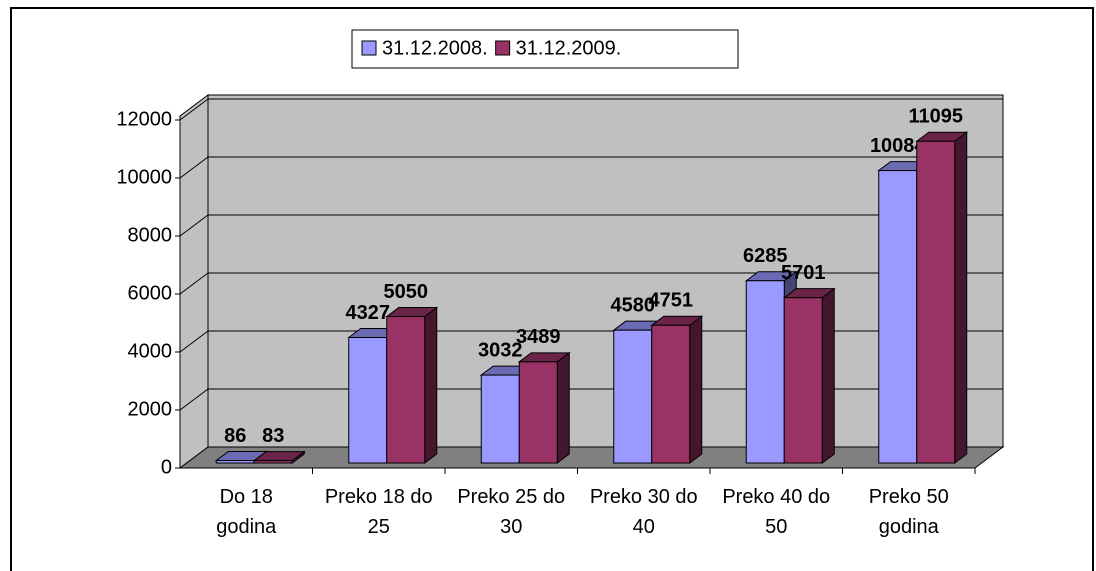 Image resolution: width=1096 pixels, height=571 pixels. Describe the element at coordinates (378, 512) in the screenshot. I see `x-tick-label: Preko 18 do 25` at that location.